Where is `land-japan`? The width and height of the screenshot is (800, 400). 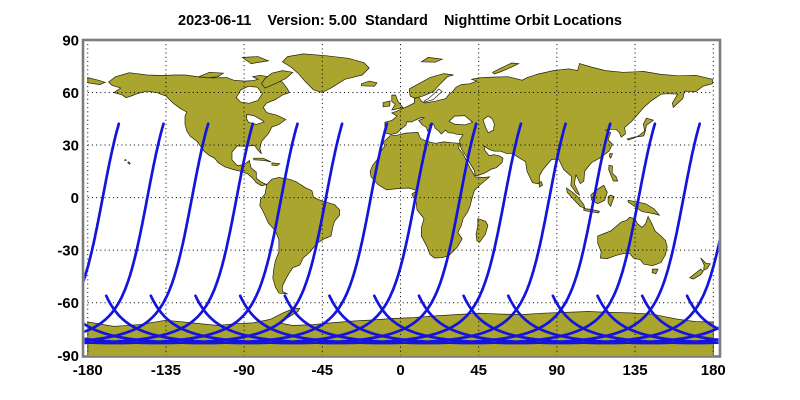
land-japan is located at coordinates (640, 129).